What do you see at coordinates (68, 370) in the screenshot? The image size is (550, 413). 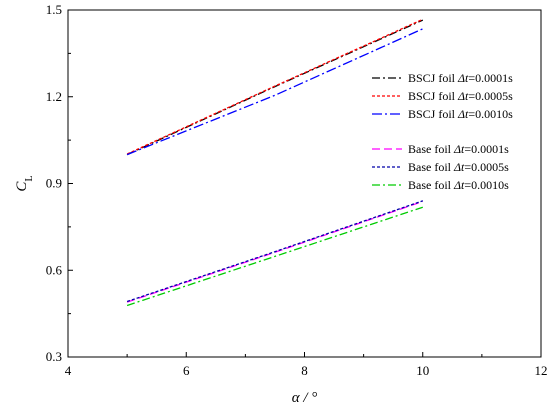 I see `x-tick-label: 4` at bounding box center [68, 370].